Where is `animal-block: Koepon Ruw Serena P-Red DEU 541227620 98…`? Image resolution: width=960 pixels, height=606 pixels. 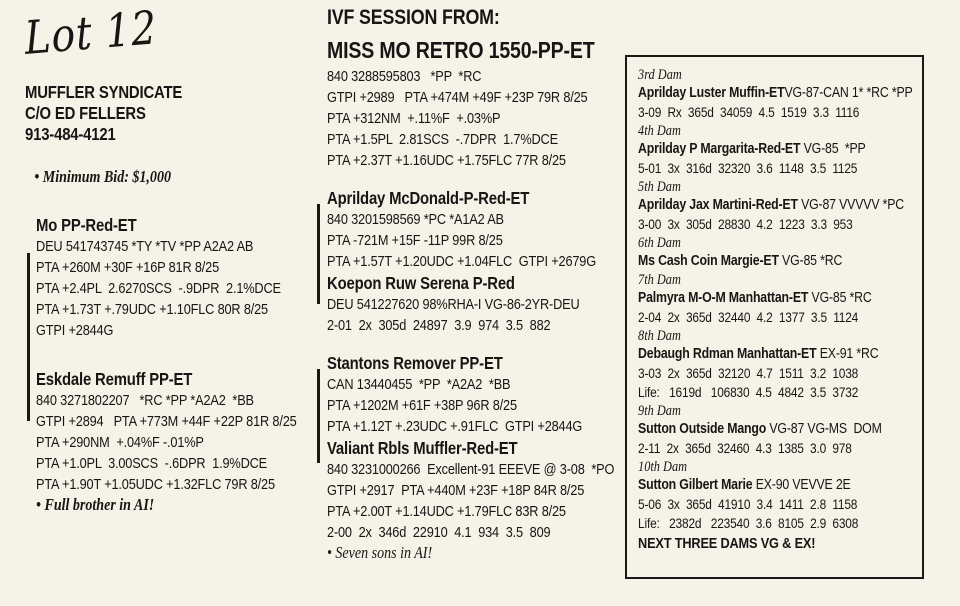 animal-block: Koepon Ruw Serena P-Red DEU 541227620 98… is located at coordinates (476, 304).